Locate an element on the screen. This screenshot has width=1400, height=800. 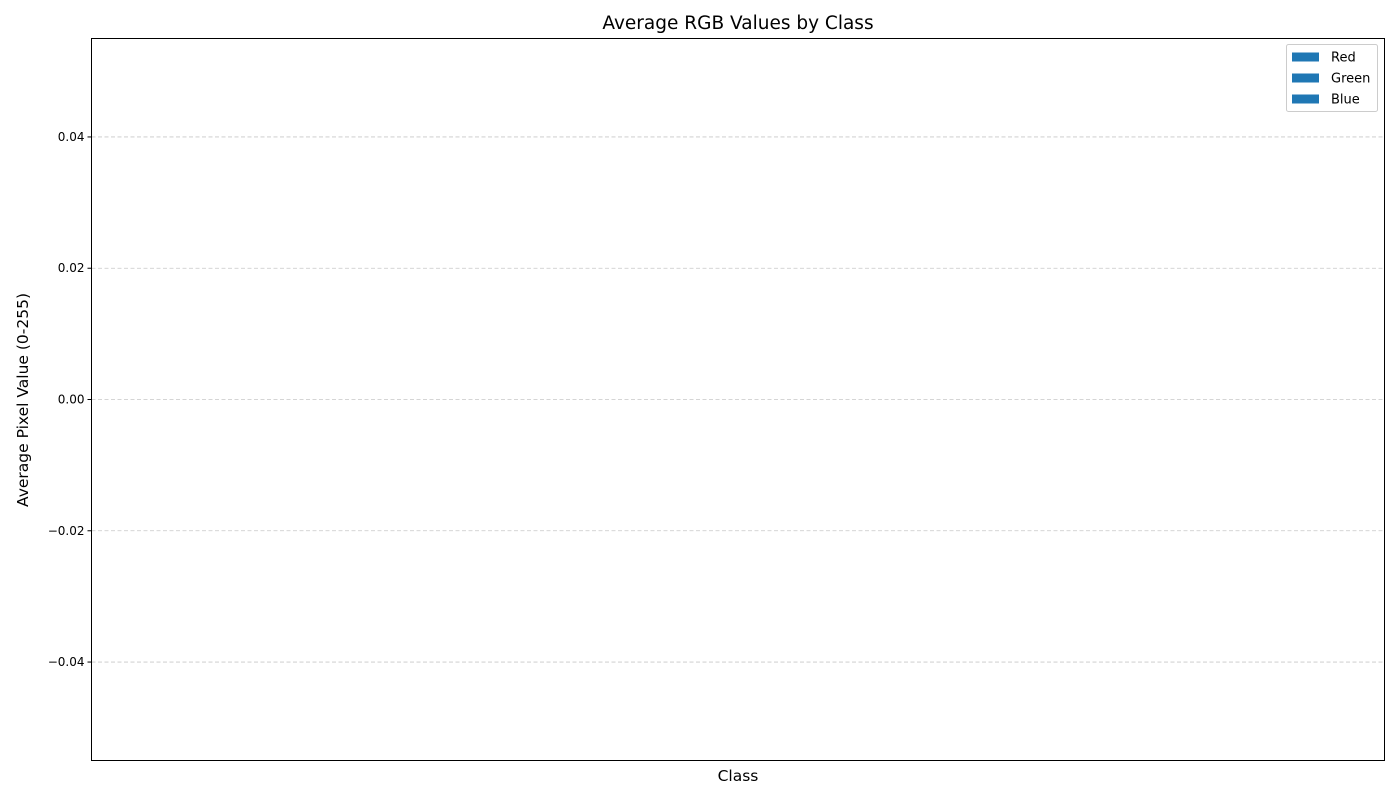
legend: Red Green Blue is located at coordinates (1332, 78).